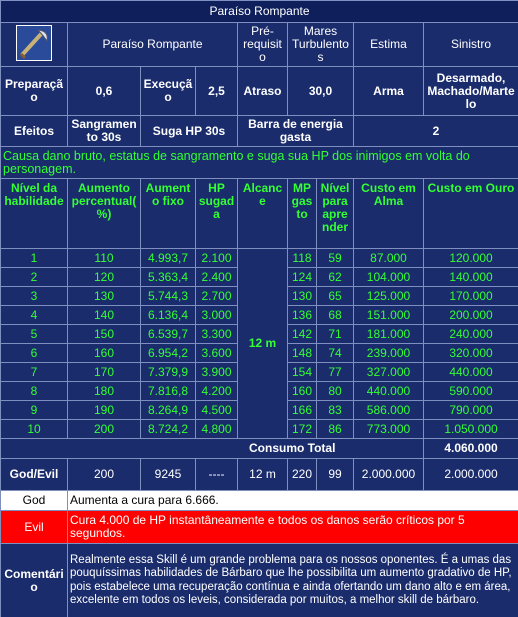 This screenshot has height=617, width=518. What do you see at coordinates (335, 410) in the screenshot?
I see `cell: 83` at bounding box center [335, 410].